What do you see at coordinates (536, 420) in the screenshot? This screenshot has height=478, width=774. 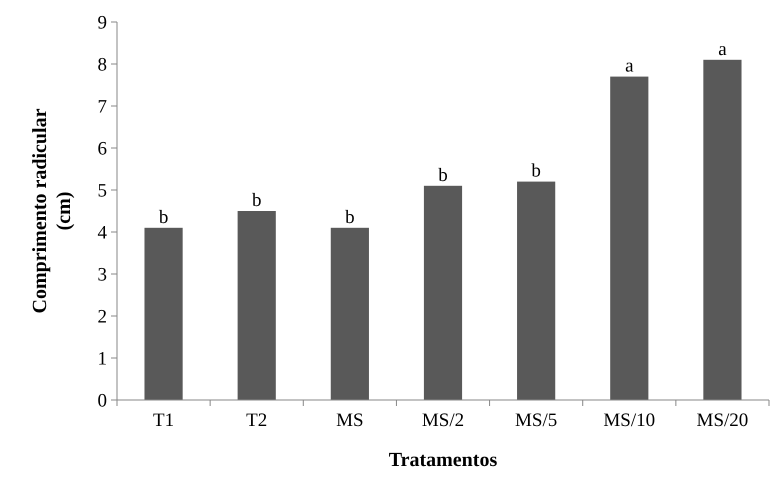 I see `x-tick-label: MS/5` at bounding box center [536, 420].